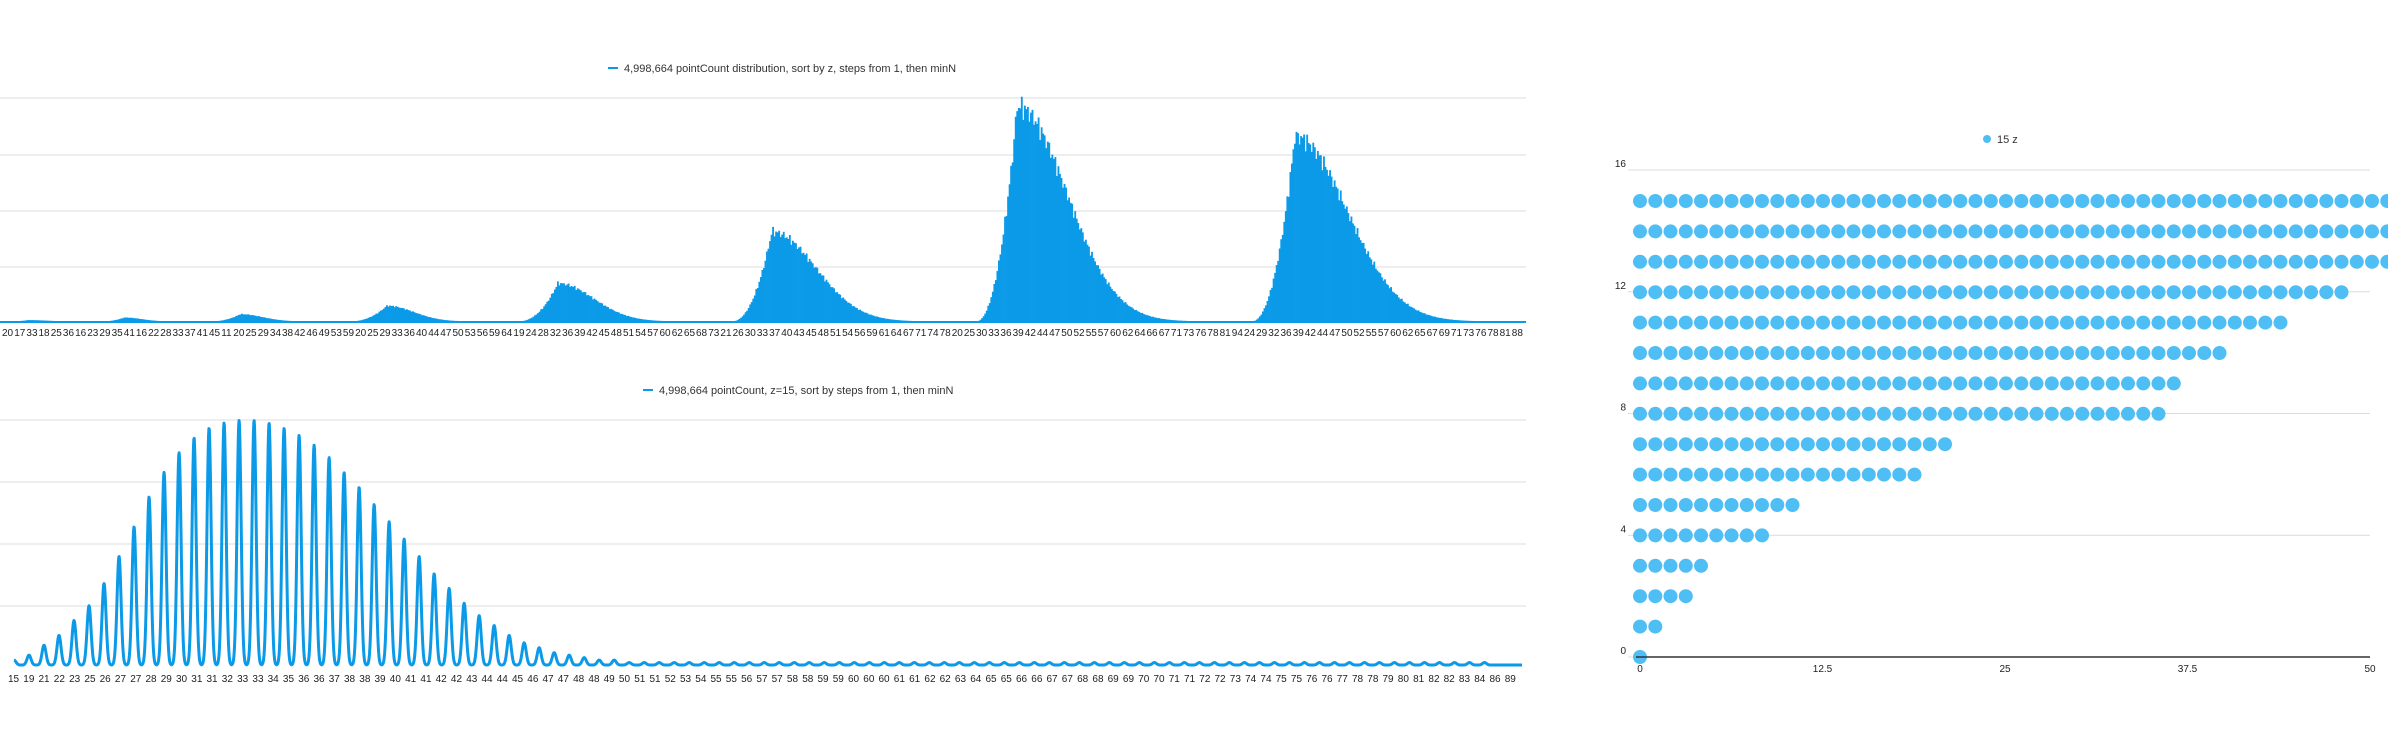 The image size is (2388, 741). What do you see at coordinates (1420, 333) in the screenshot?
I see `x-tick-label: 65` at bounding box center [1420, 333].